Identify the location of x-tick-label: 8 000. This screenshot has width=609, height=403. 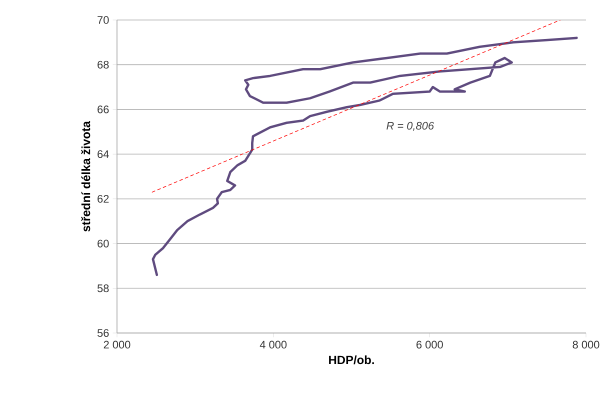
(586, 344).